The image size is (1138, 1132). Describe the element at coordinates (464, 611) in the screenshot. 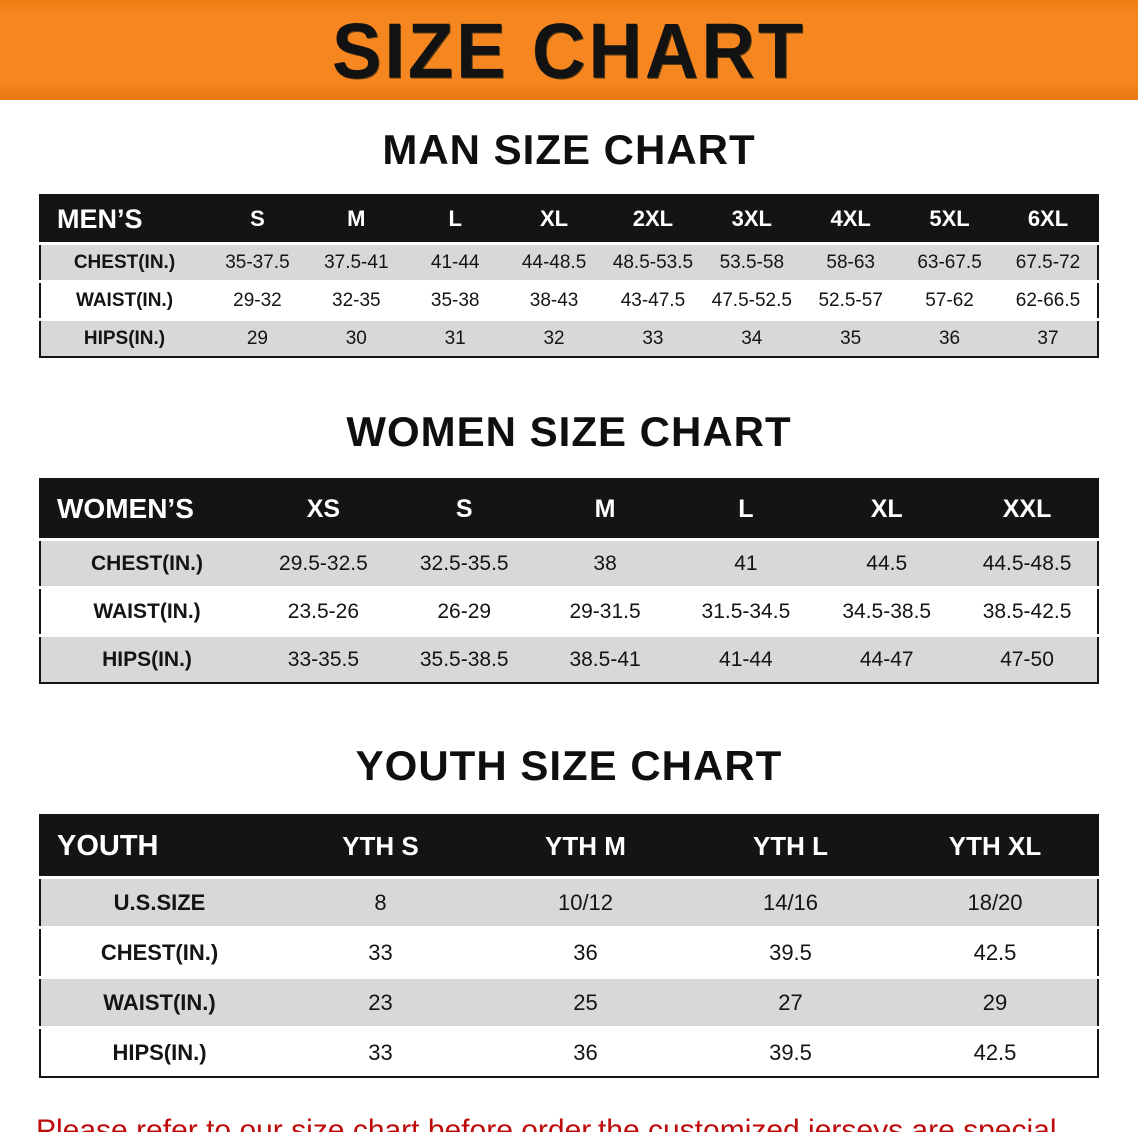

I see `size-cell: 26-29` at that location.